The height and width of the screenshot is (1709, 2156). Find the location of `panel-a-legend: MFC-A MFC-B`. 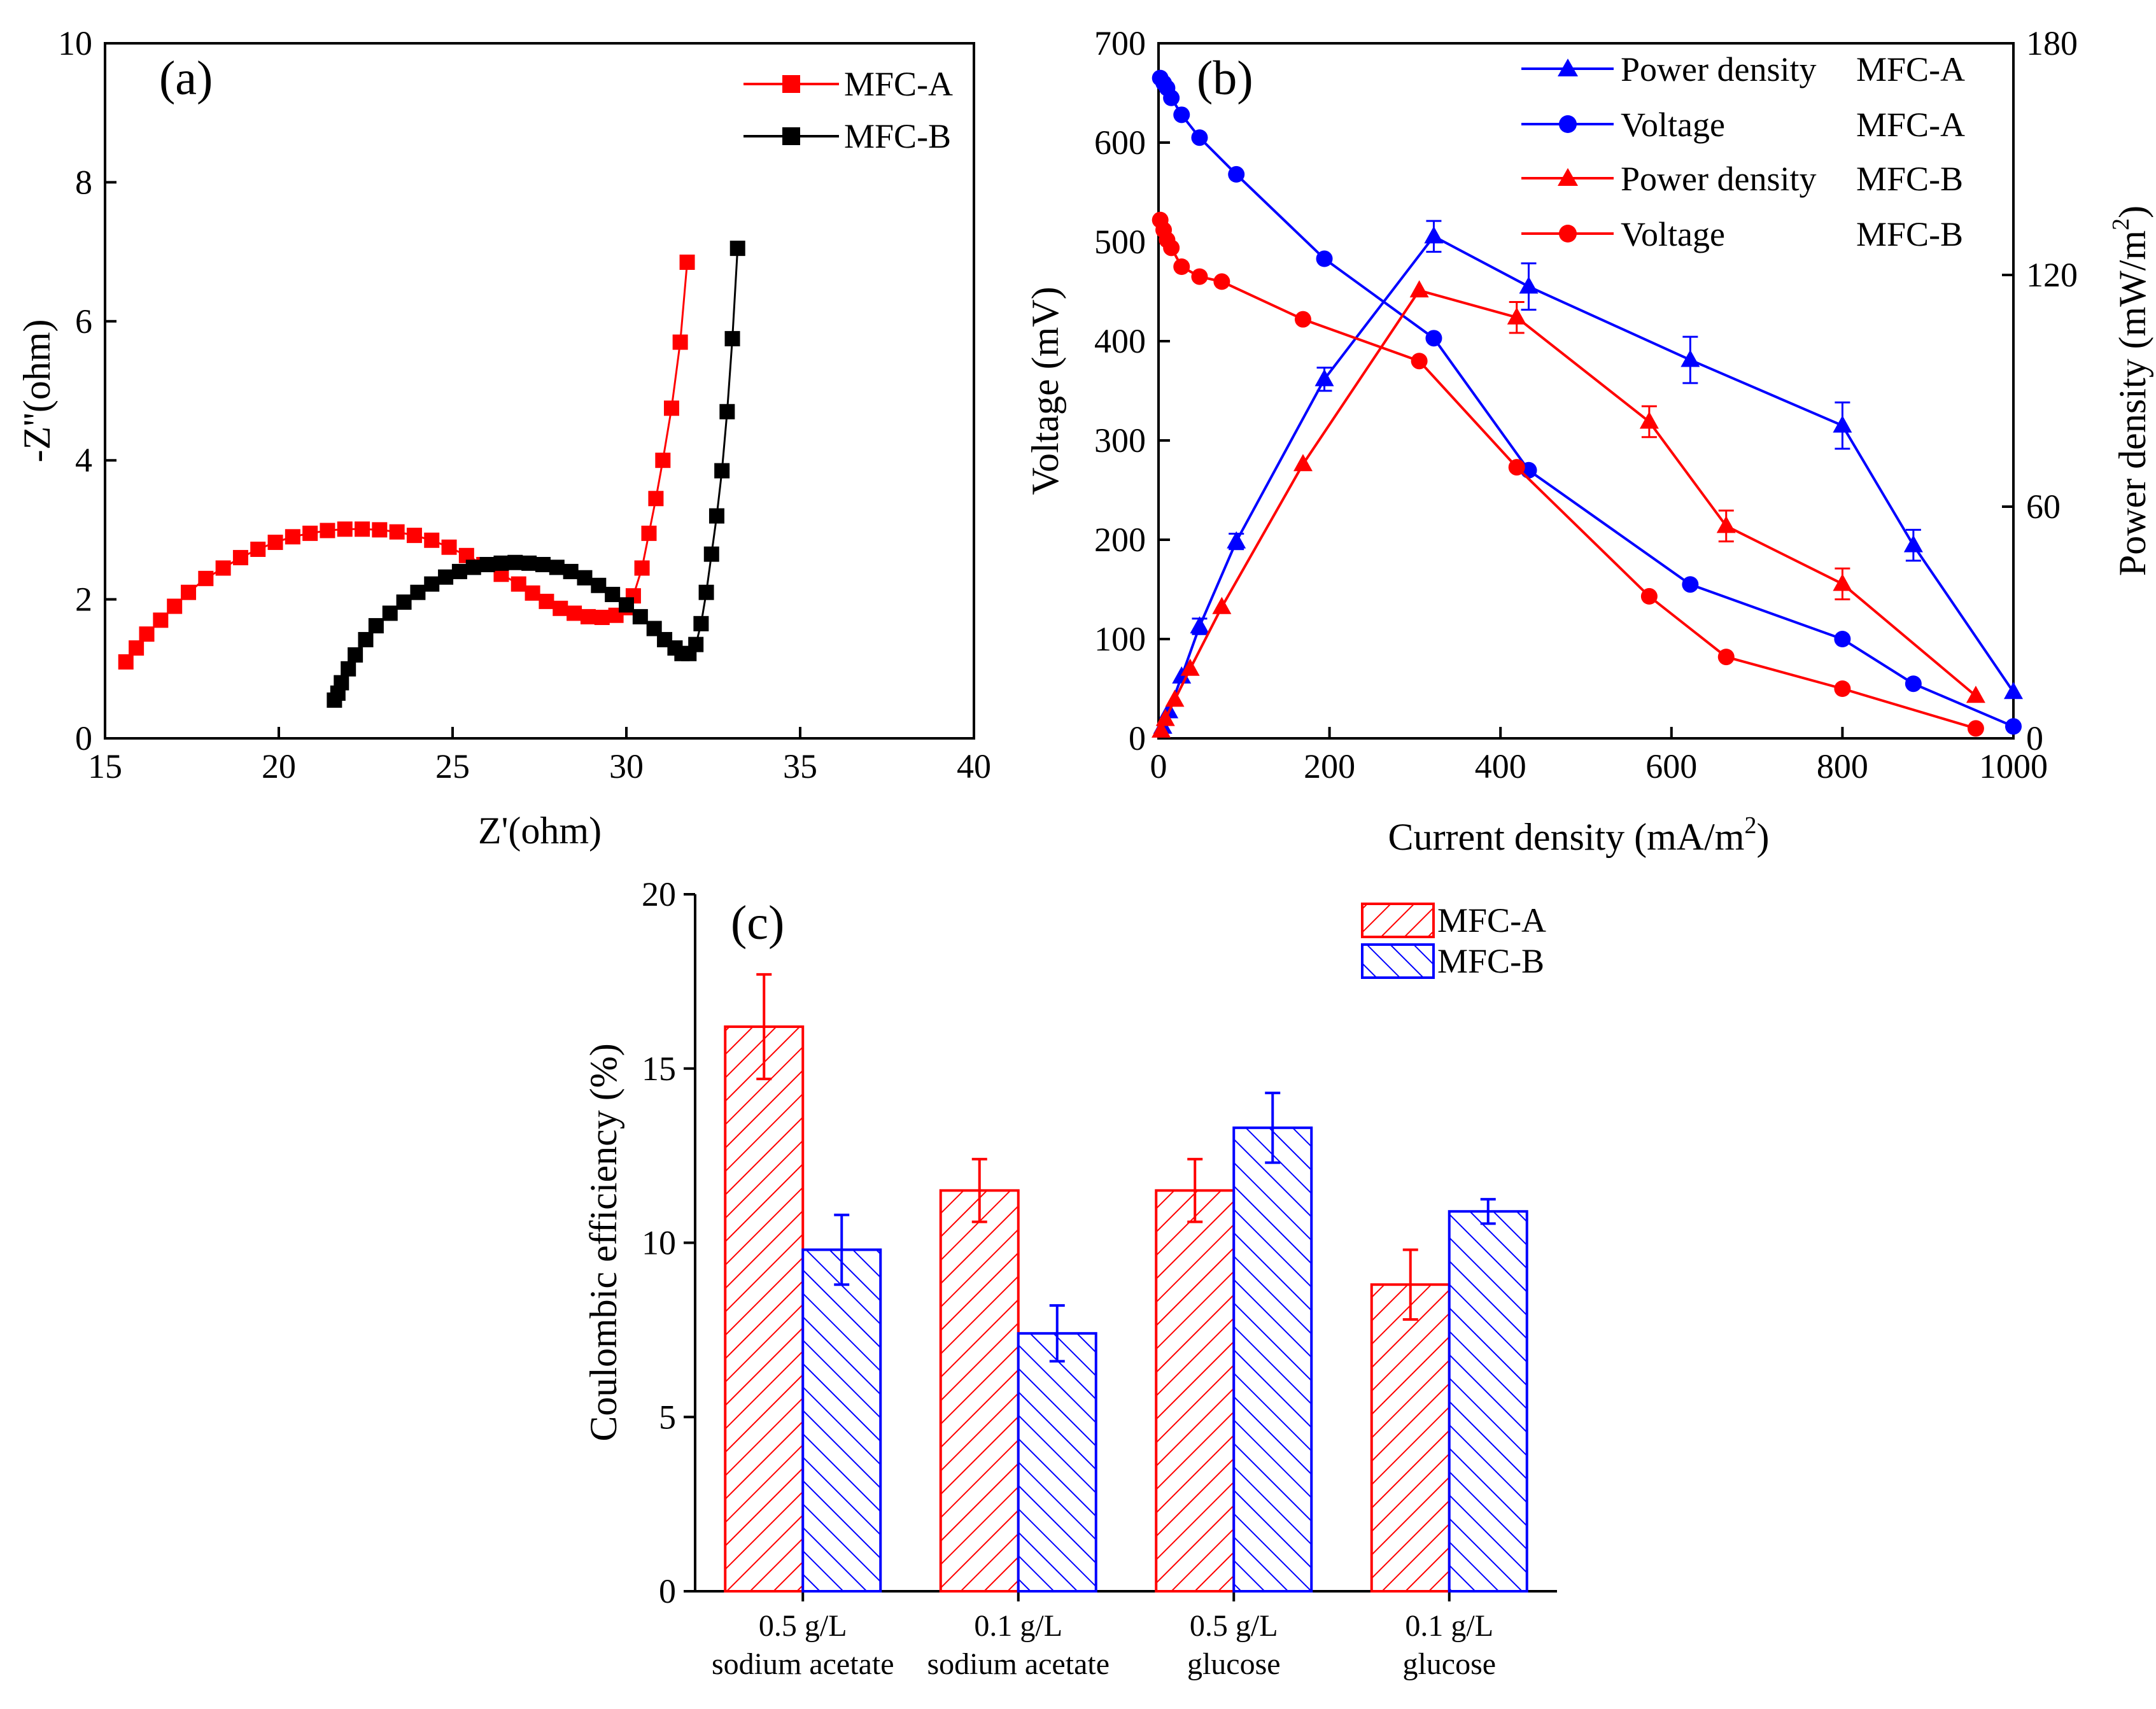

panel-a-legend: MFC-A MFC-B is located at coordinates (848, 110).